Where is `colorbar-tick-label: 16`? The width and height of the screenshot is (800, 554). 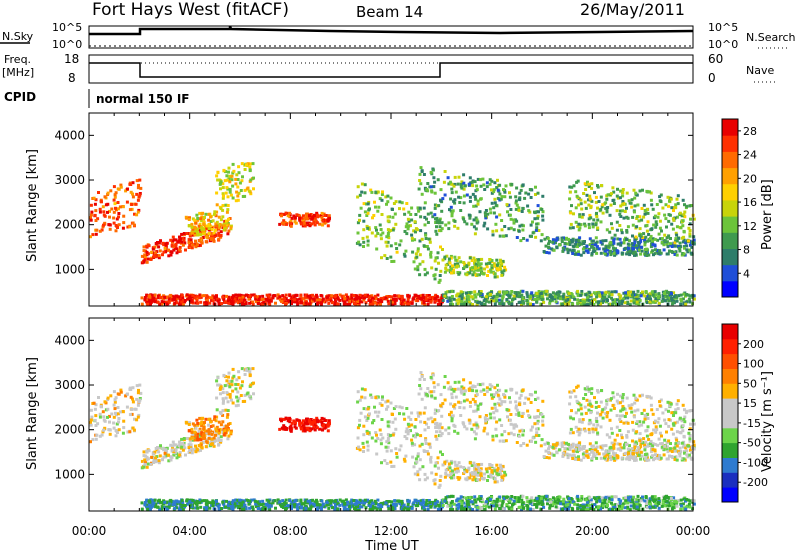
colorbar-tick-label: 16 is located at coordinates (750, 202).